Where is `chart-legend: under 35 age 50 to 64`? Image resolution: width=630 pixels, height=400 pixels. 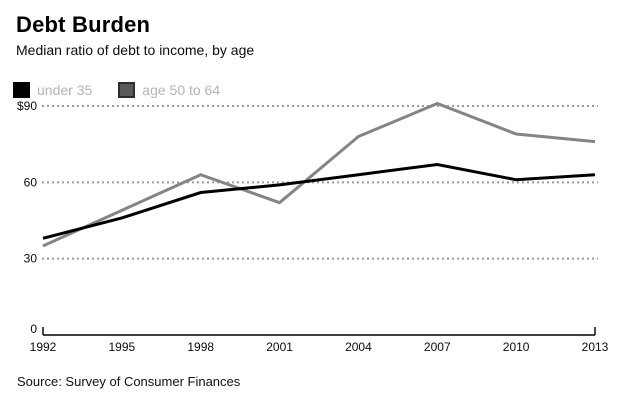 chart-legend: under 35 age 50 to 64 is located at coordinates (116, 90).